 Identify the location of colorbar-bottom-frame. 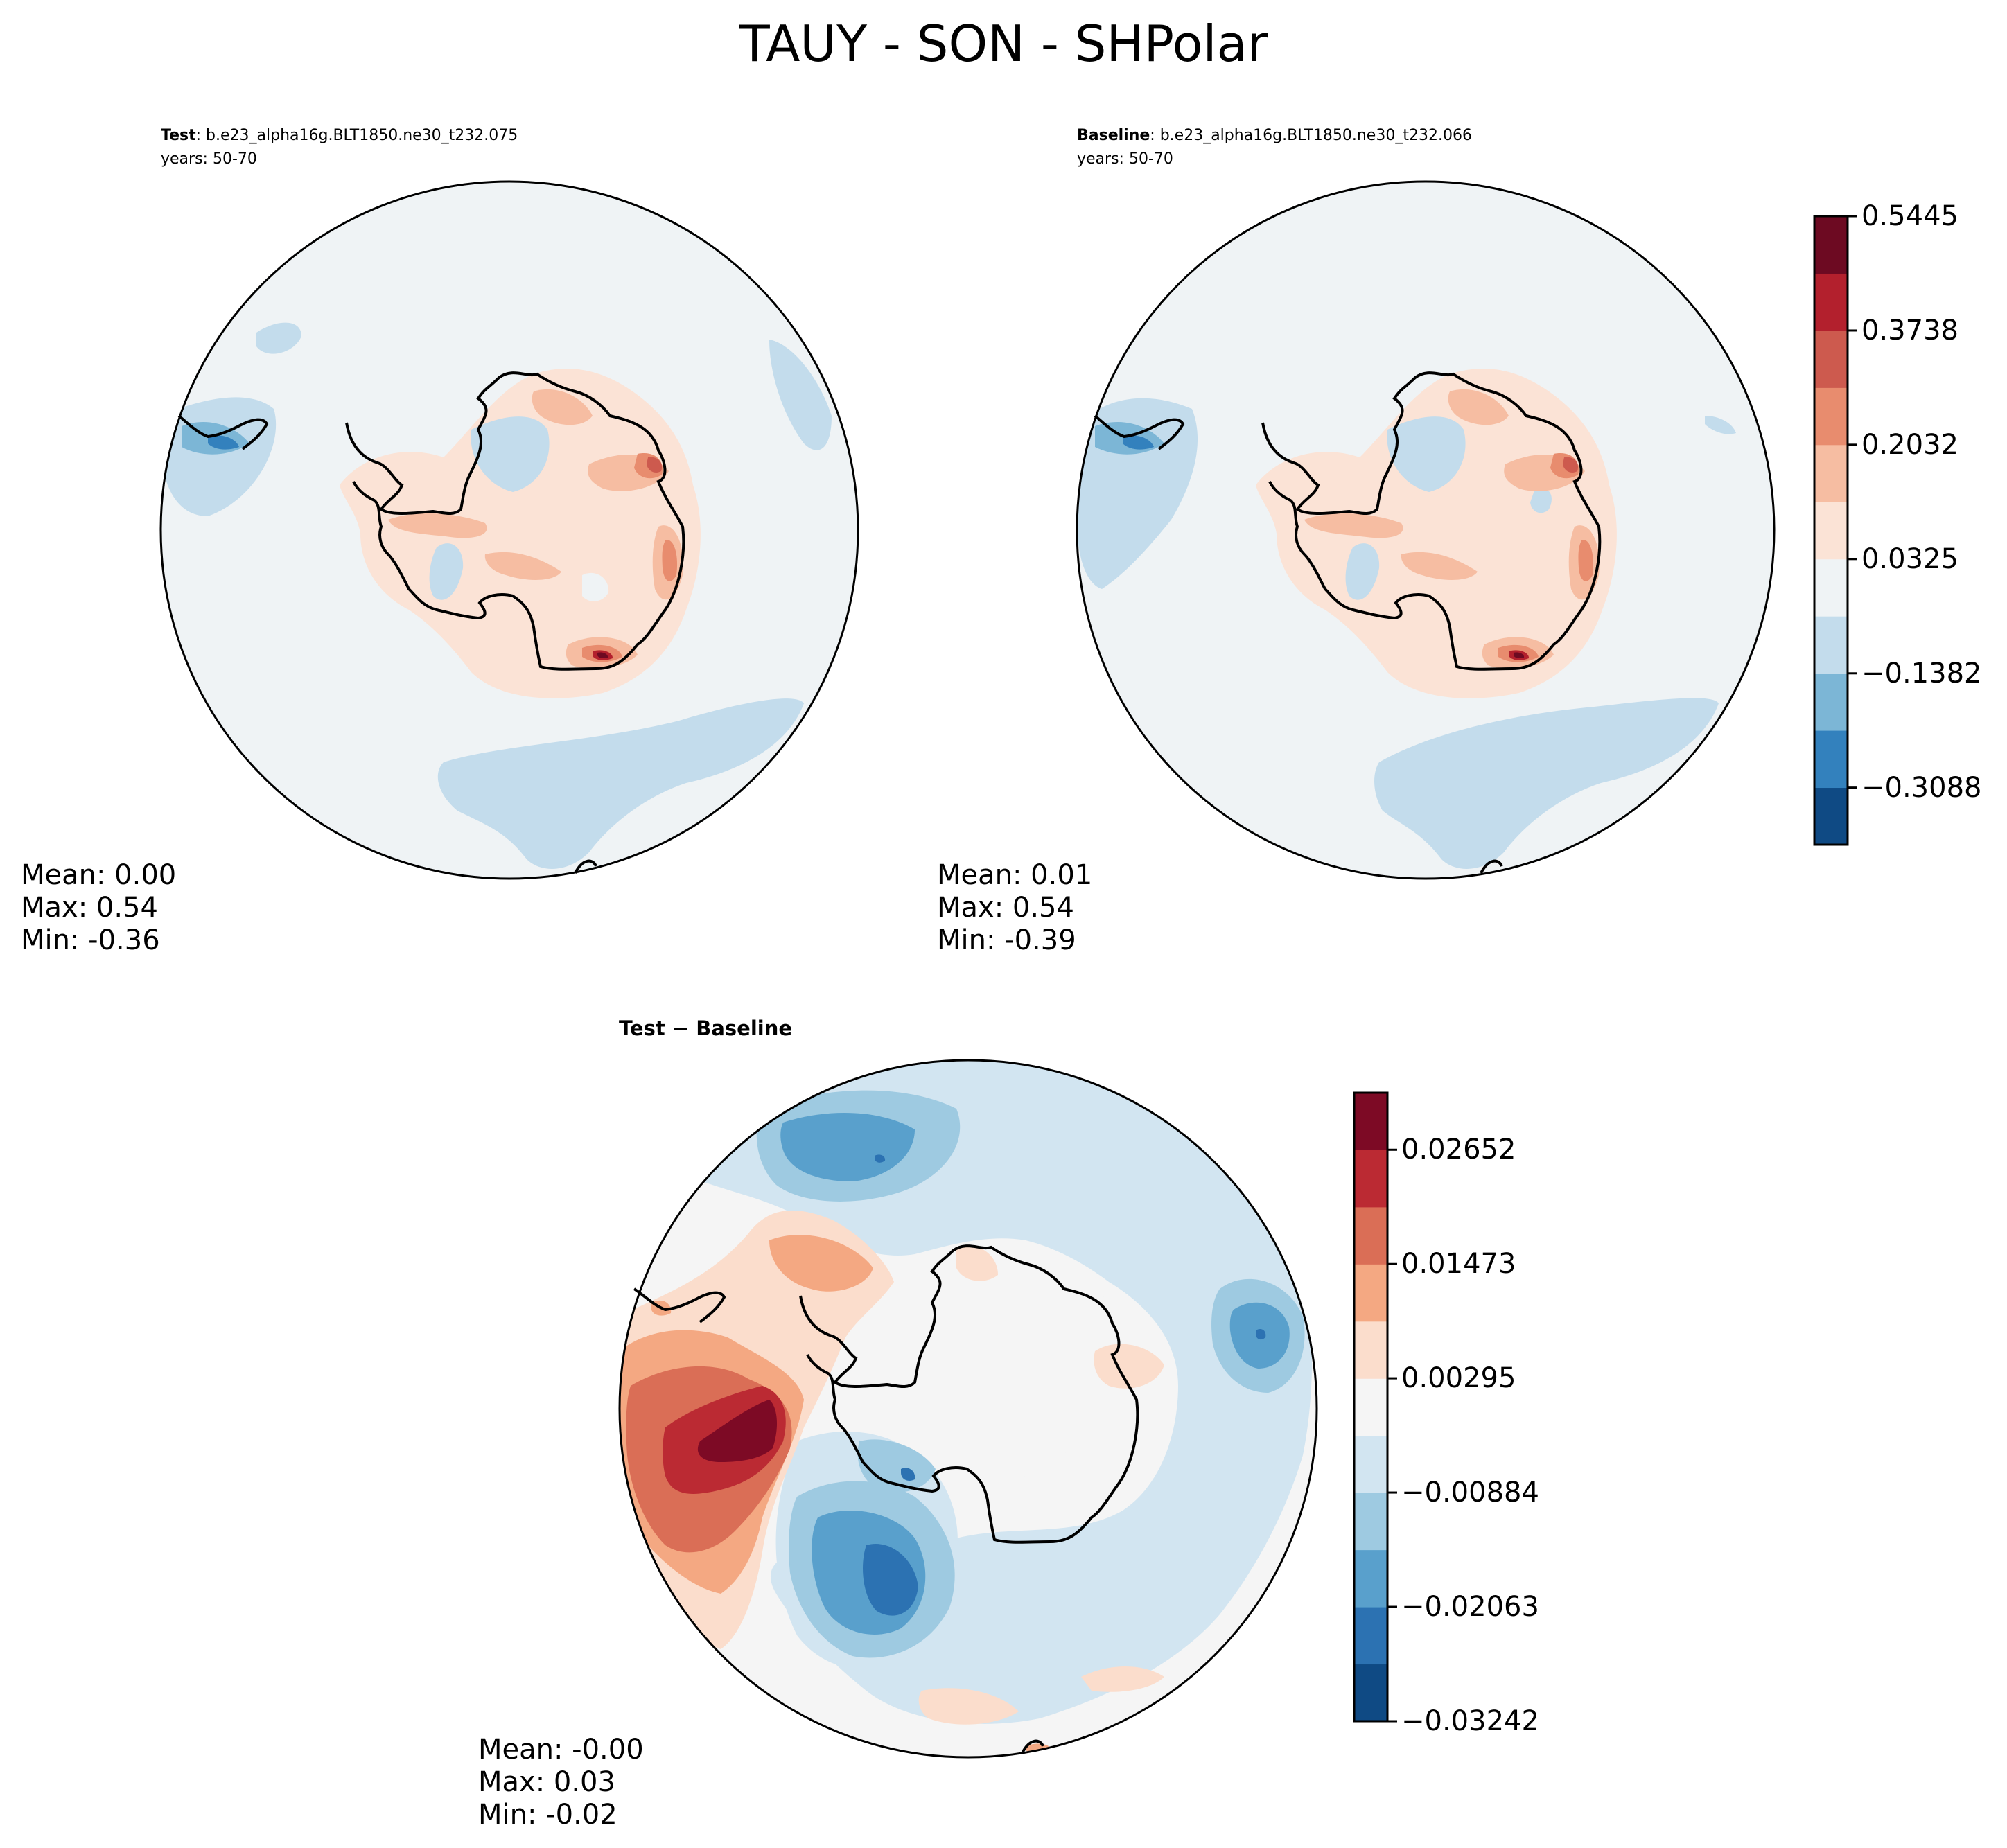
(1371, 1407).